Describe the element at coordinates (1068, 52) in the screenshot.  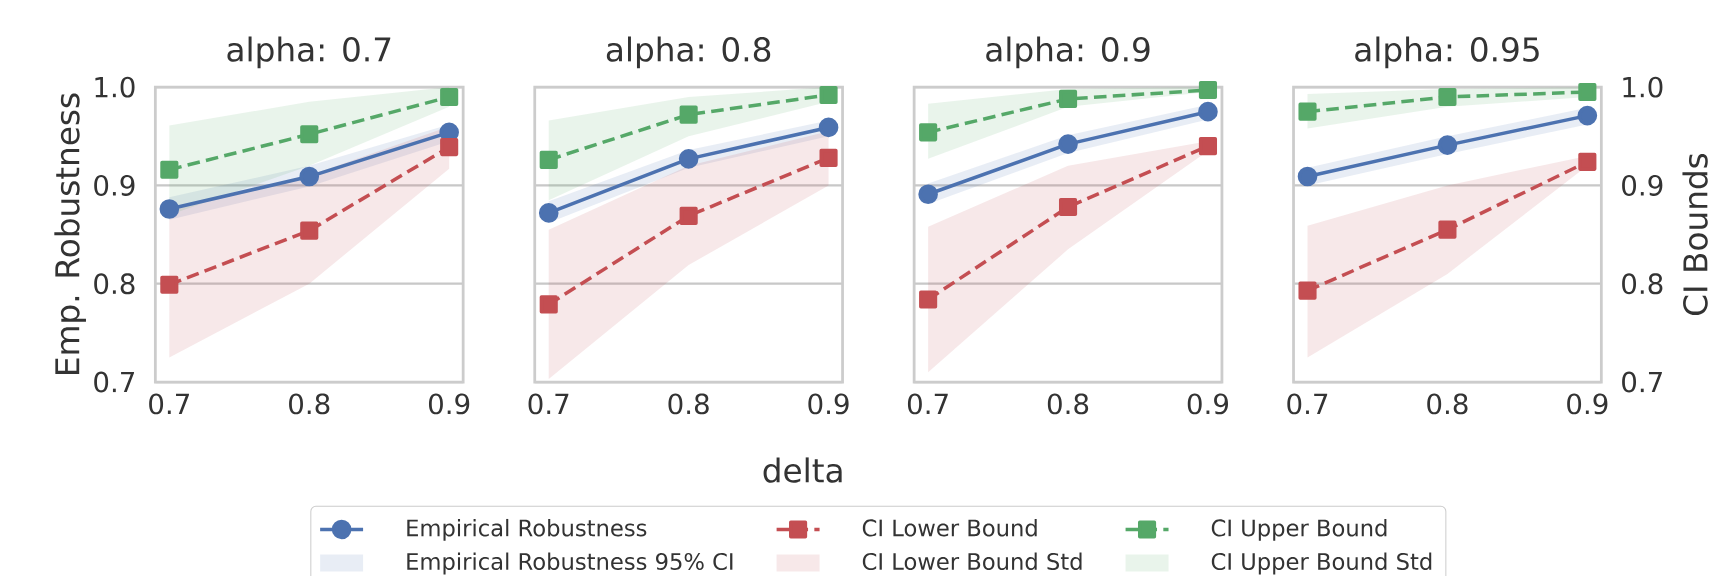
I see `chart-title: alpha: 0.9` at that location.